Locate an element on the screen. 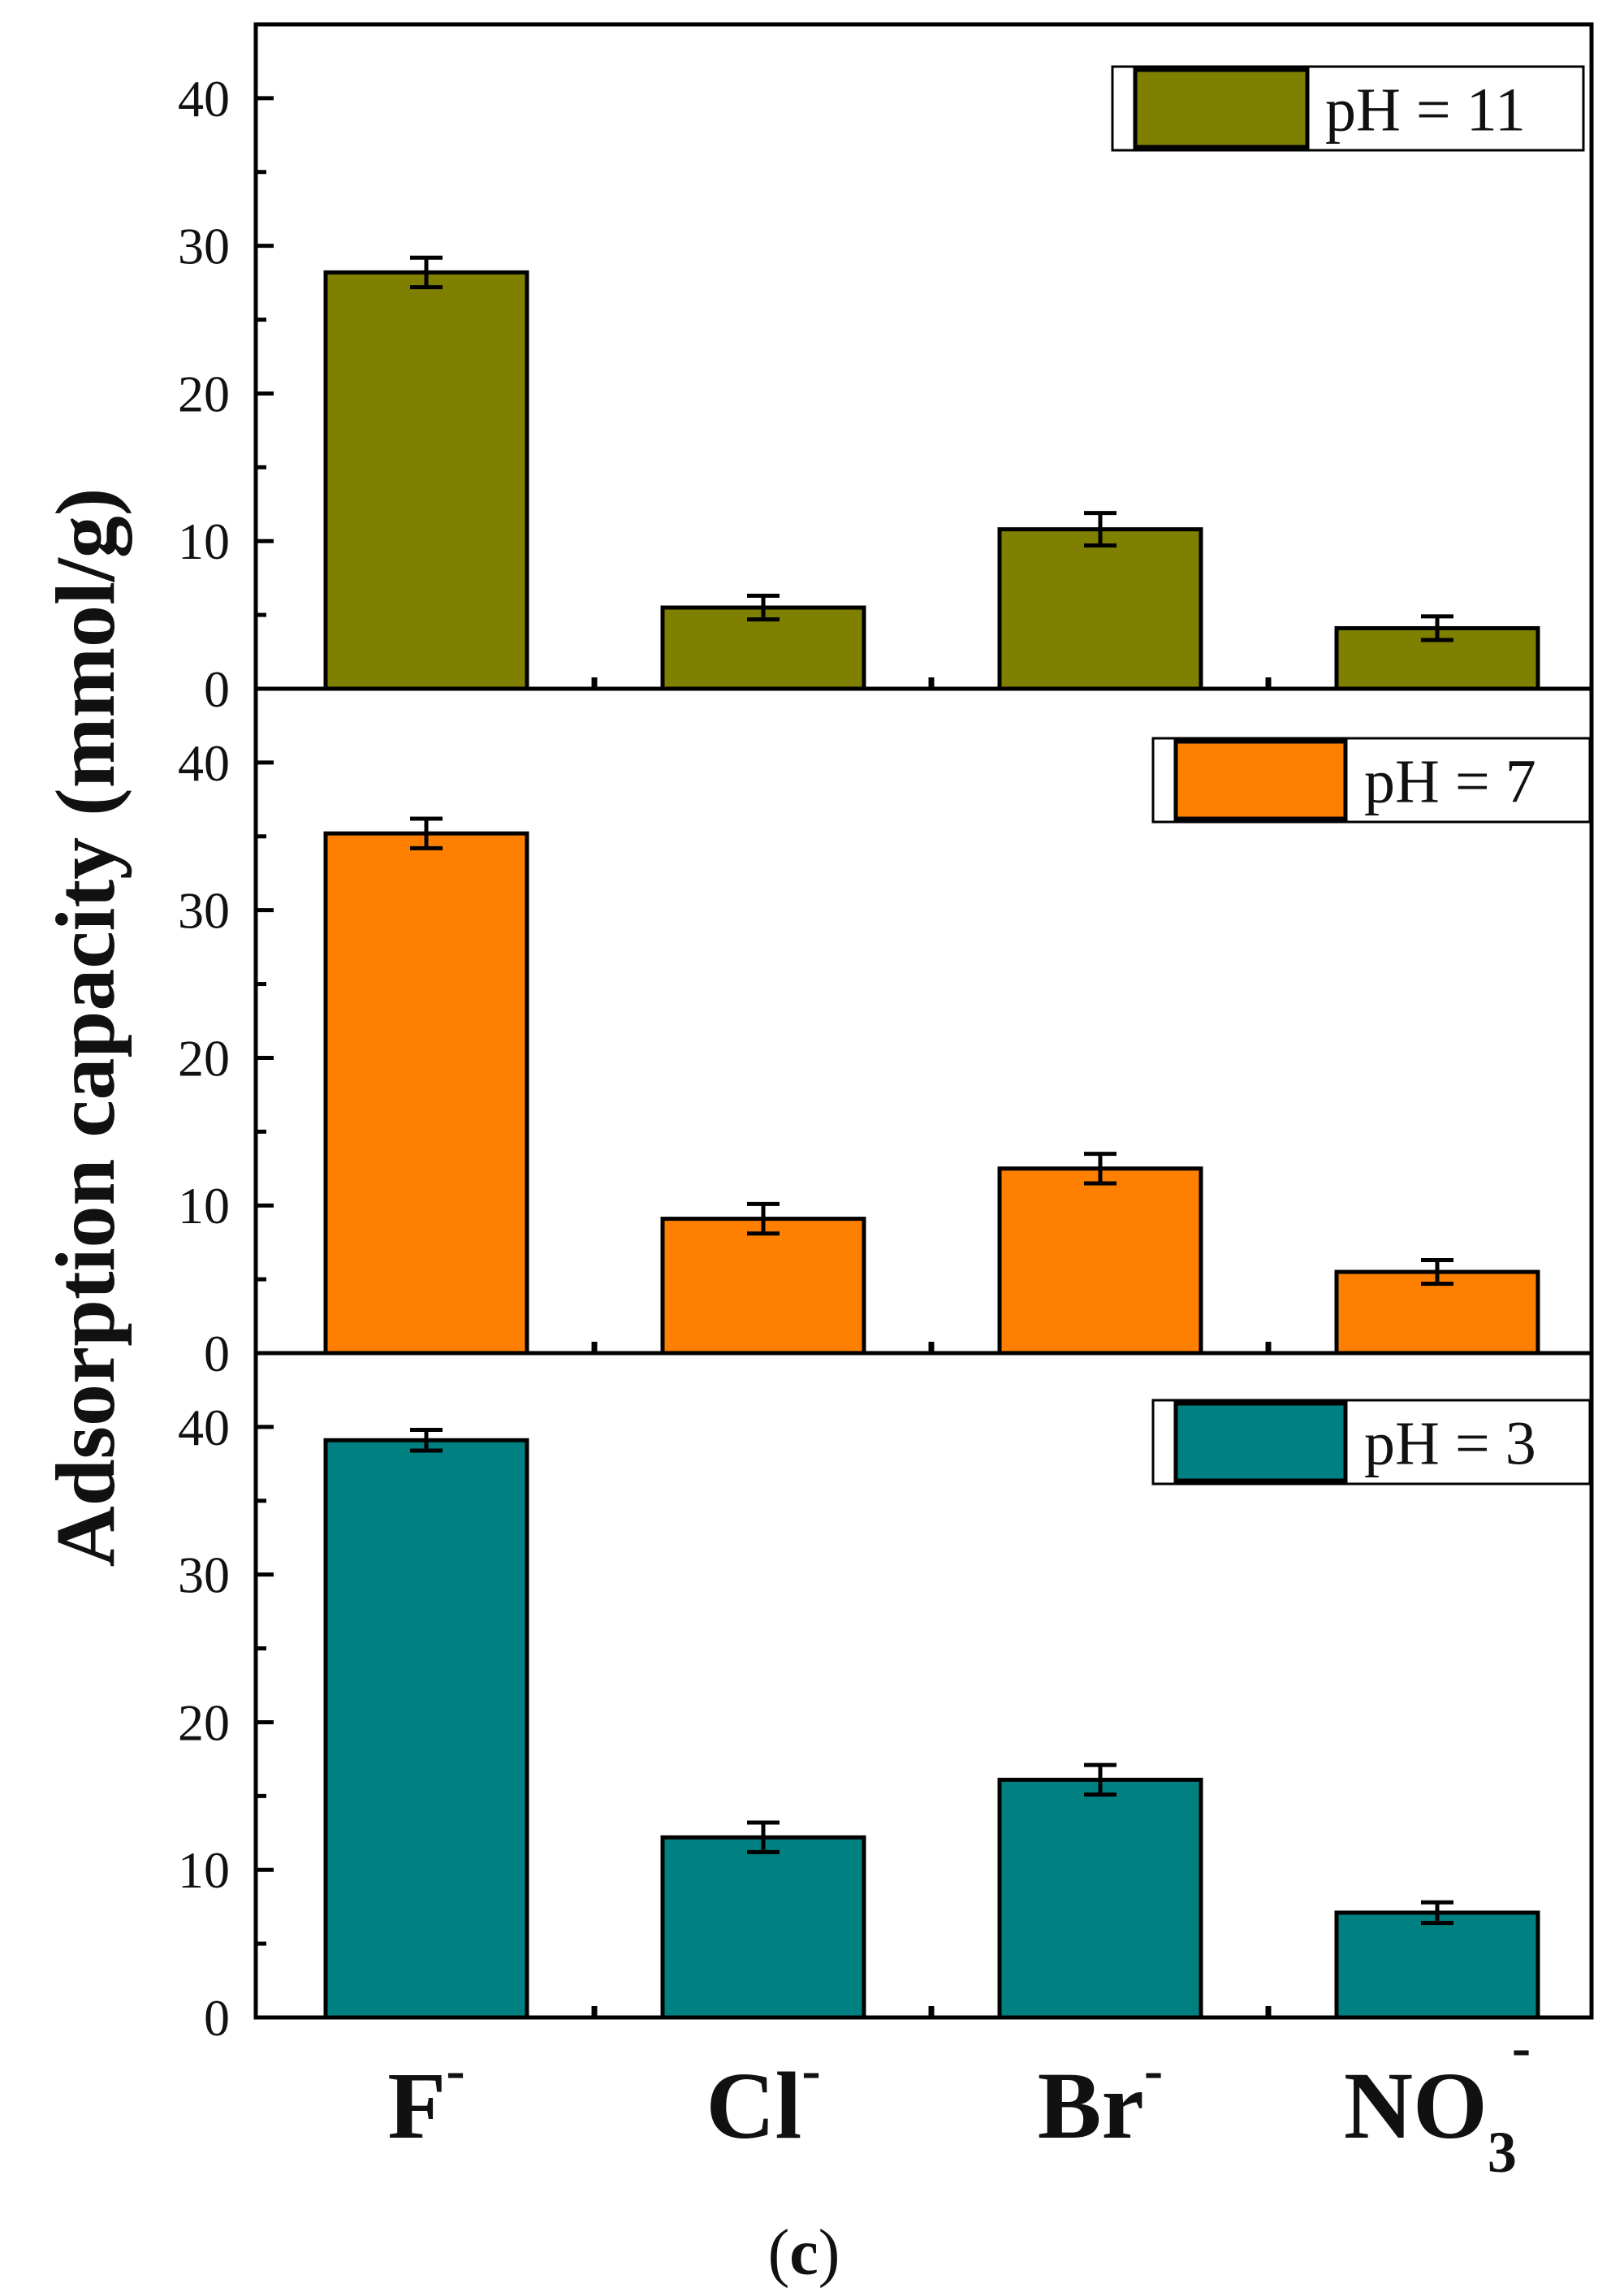  y-tick-label-p1: 40 is located at coordinates (204, 99).